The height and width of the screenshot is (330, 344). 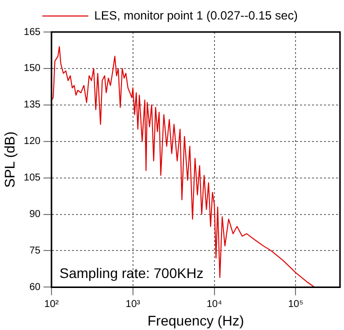 What do you see at coordinates (32, 142) in the screenshot?
I see `y-tick-label: 120` at bounding box center [32, 142].